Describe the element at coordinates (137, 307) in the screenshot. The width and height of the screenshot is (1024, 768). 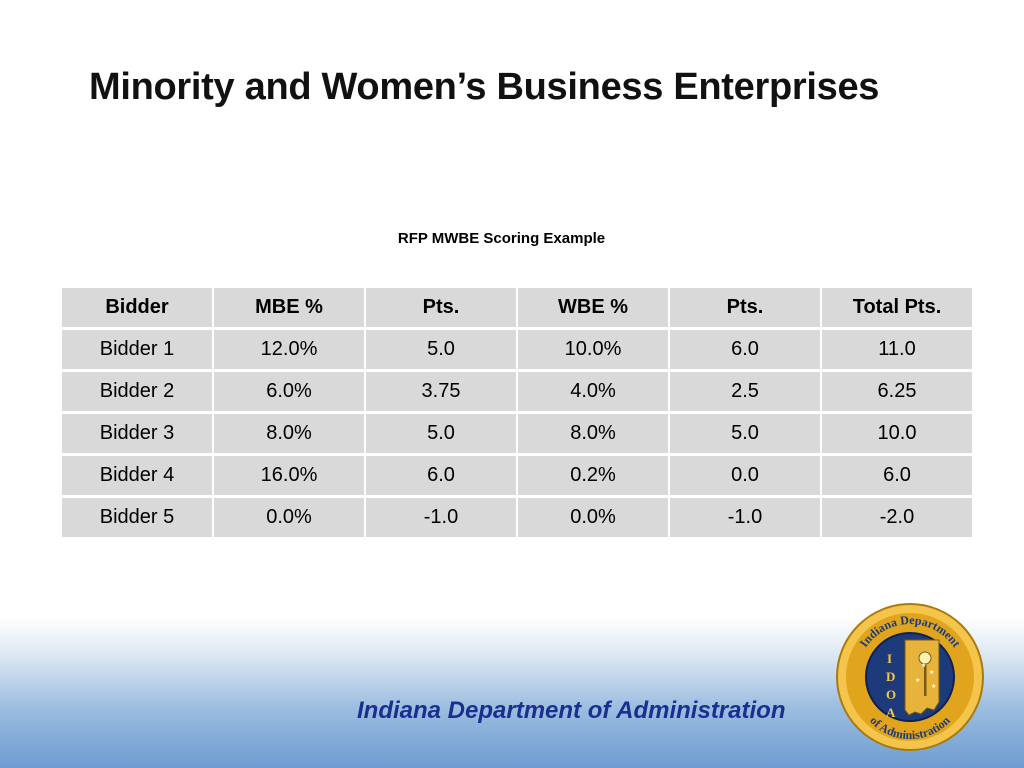
I see `header-bidder: Bidder` at that location.